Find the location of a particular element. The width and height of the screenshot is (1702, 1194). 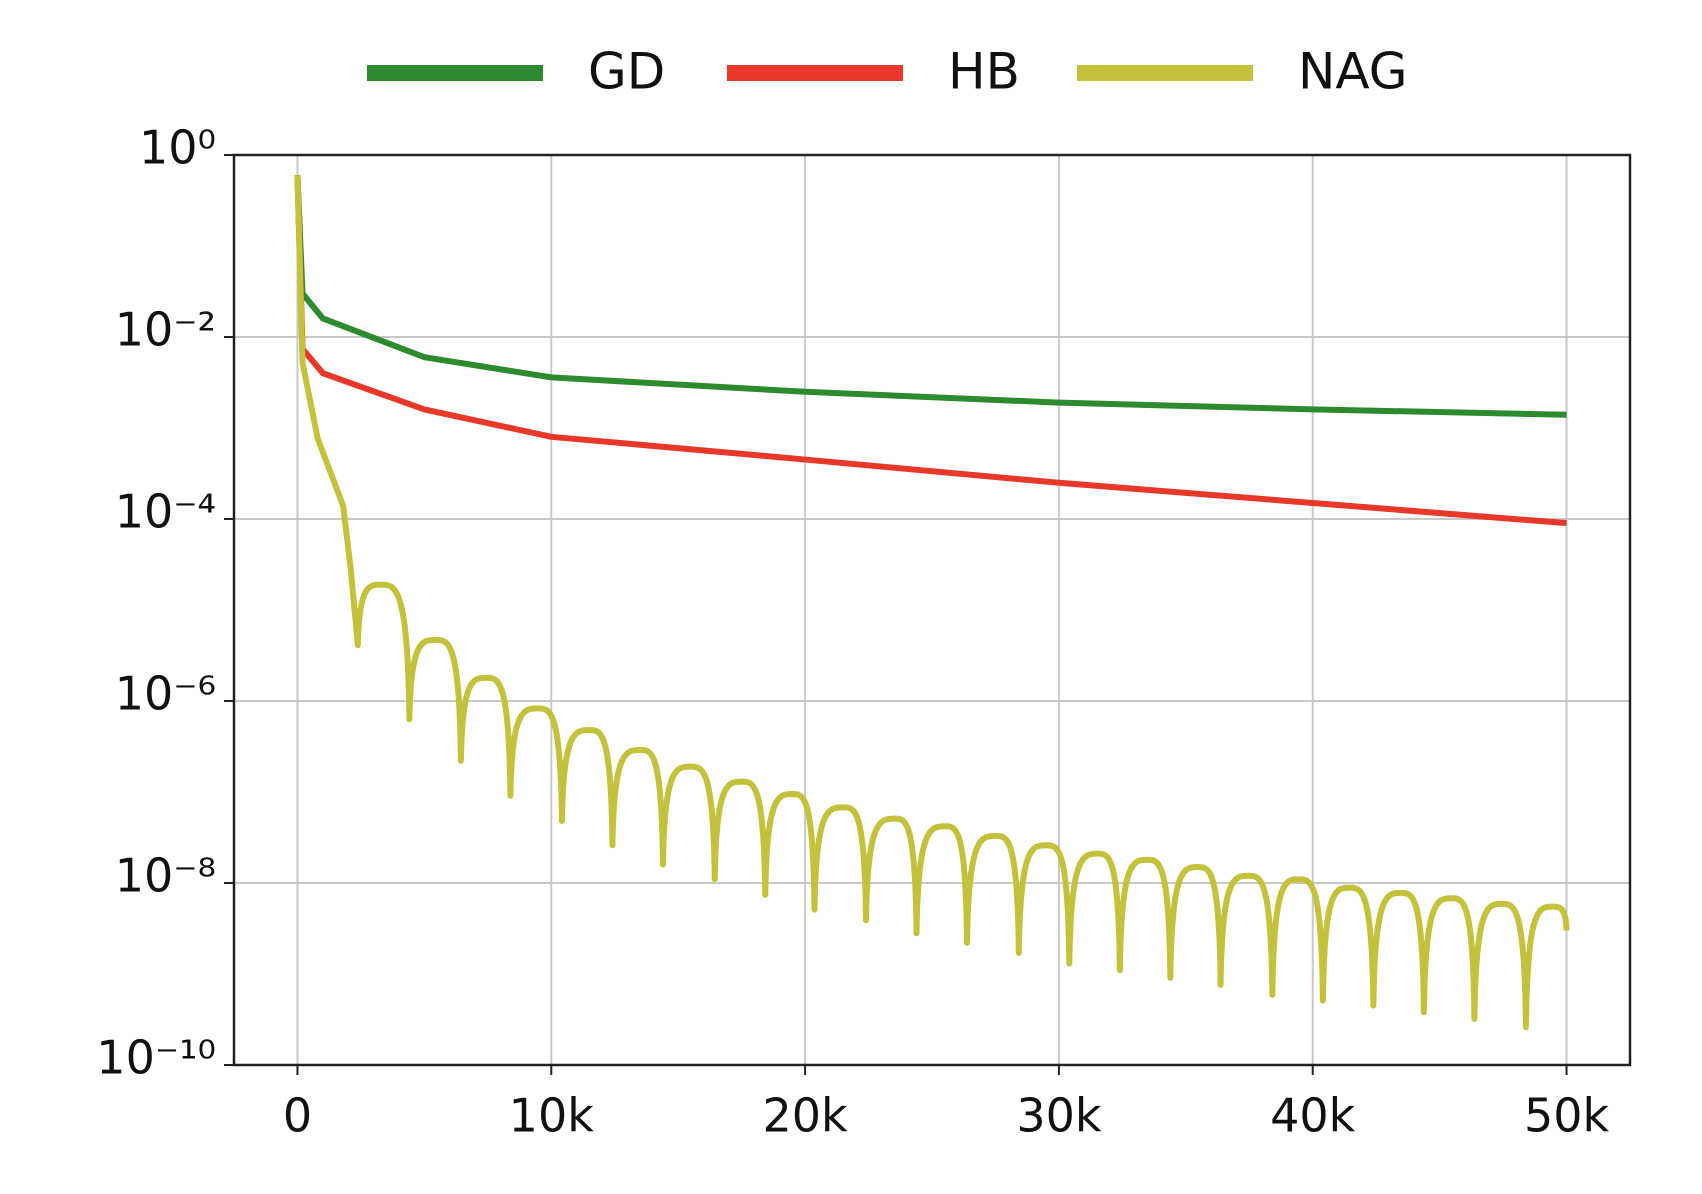

y-tick-label: 10⁻¹⁰ is located at coordinates (156, 1058).